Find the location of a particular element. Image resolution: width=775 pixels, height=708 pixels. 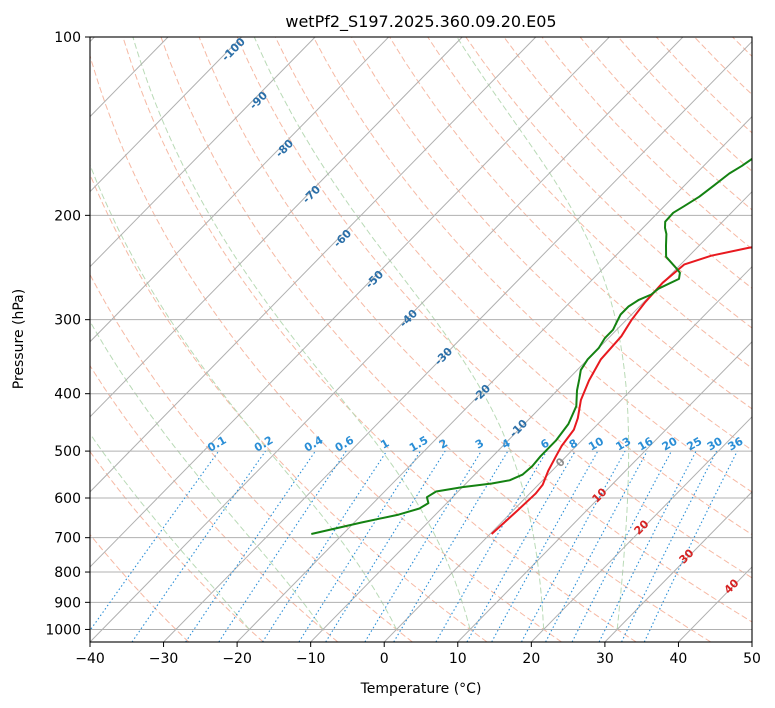

x-tick-label: 20 is located at coordinates (531, 659).